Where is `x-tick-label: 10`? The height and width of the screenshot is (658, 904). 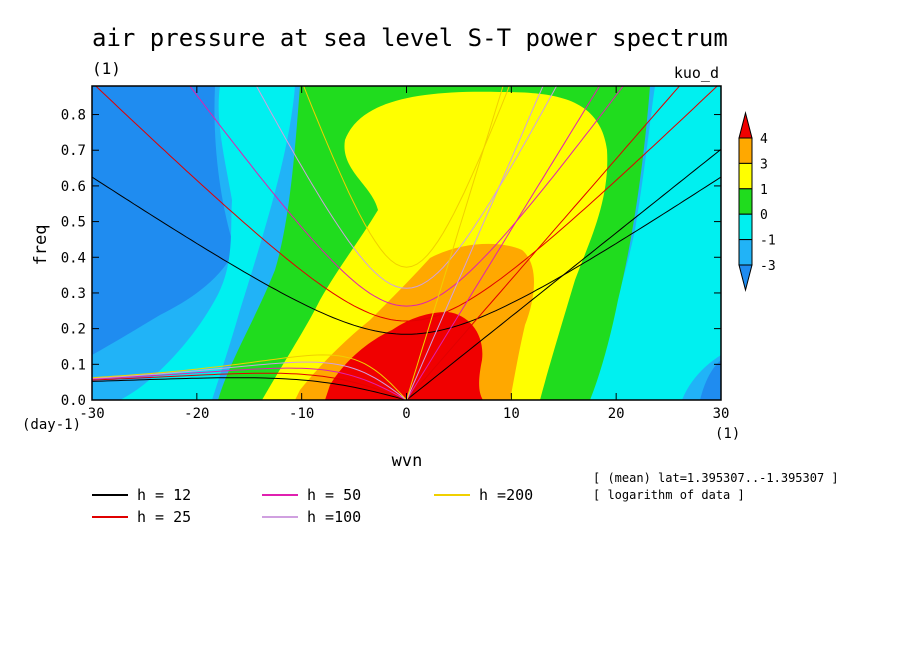
x-tick-label: 10 is located at coordinates (511, 414).